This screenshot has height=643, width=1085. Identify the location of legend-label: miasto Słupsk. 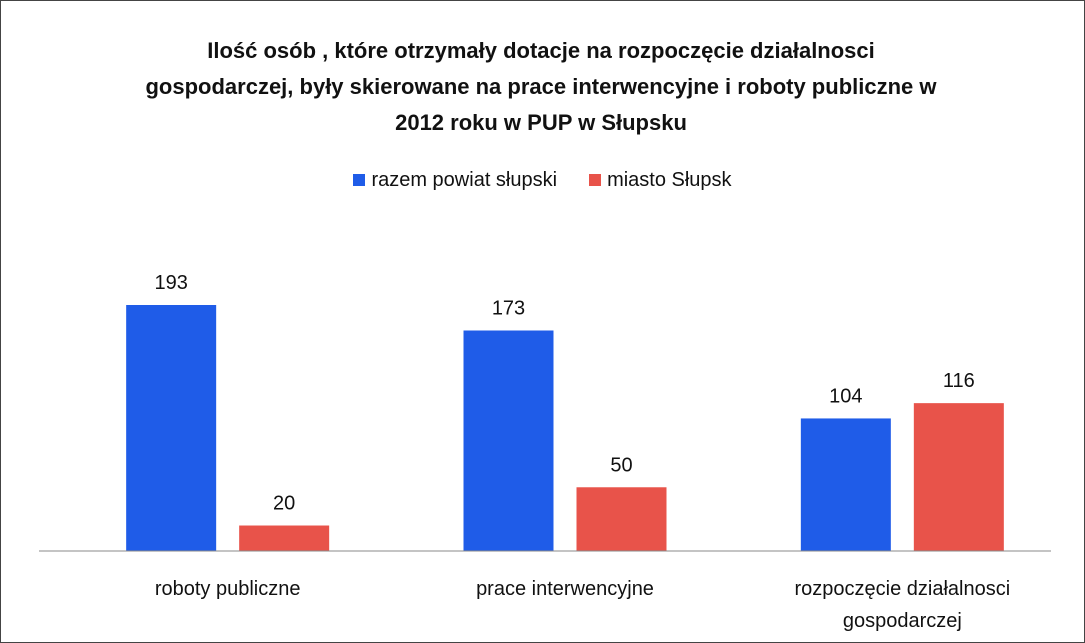
(669, 180).